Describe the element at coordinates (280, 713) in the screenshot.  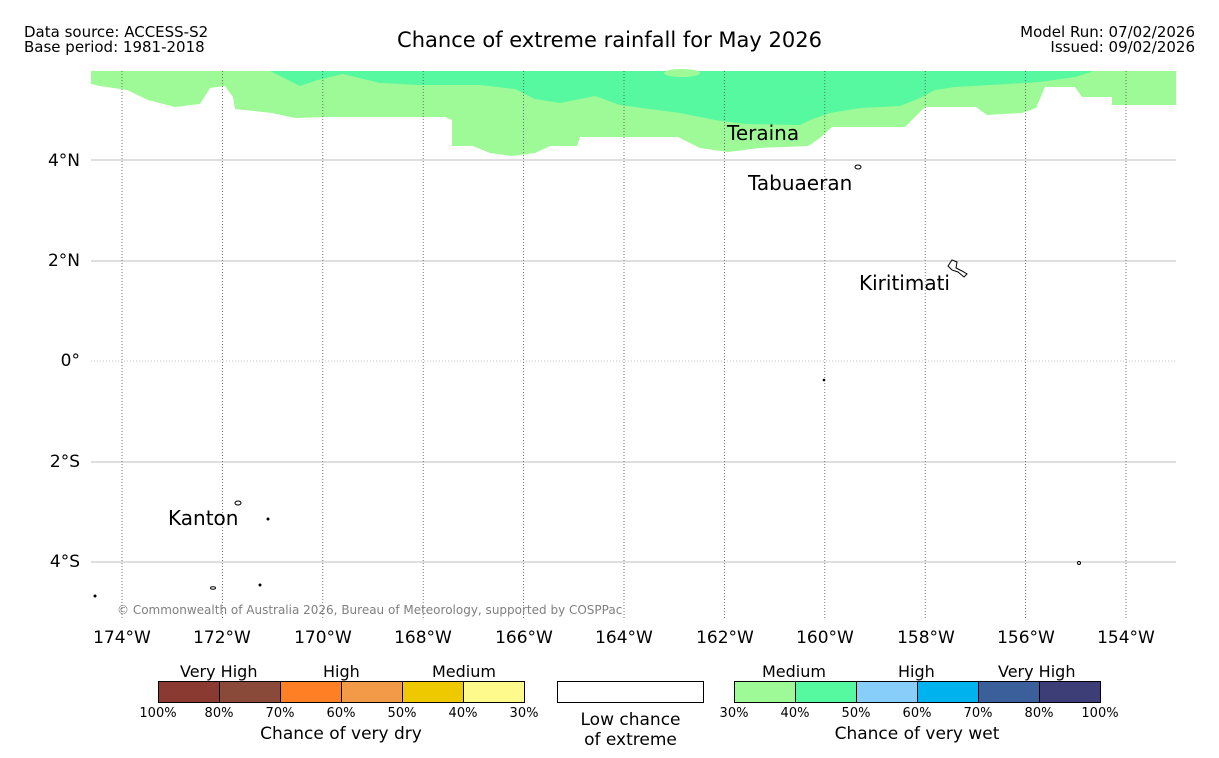
I see `dry-colorbar-tick: 70%` at that location.